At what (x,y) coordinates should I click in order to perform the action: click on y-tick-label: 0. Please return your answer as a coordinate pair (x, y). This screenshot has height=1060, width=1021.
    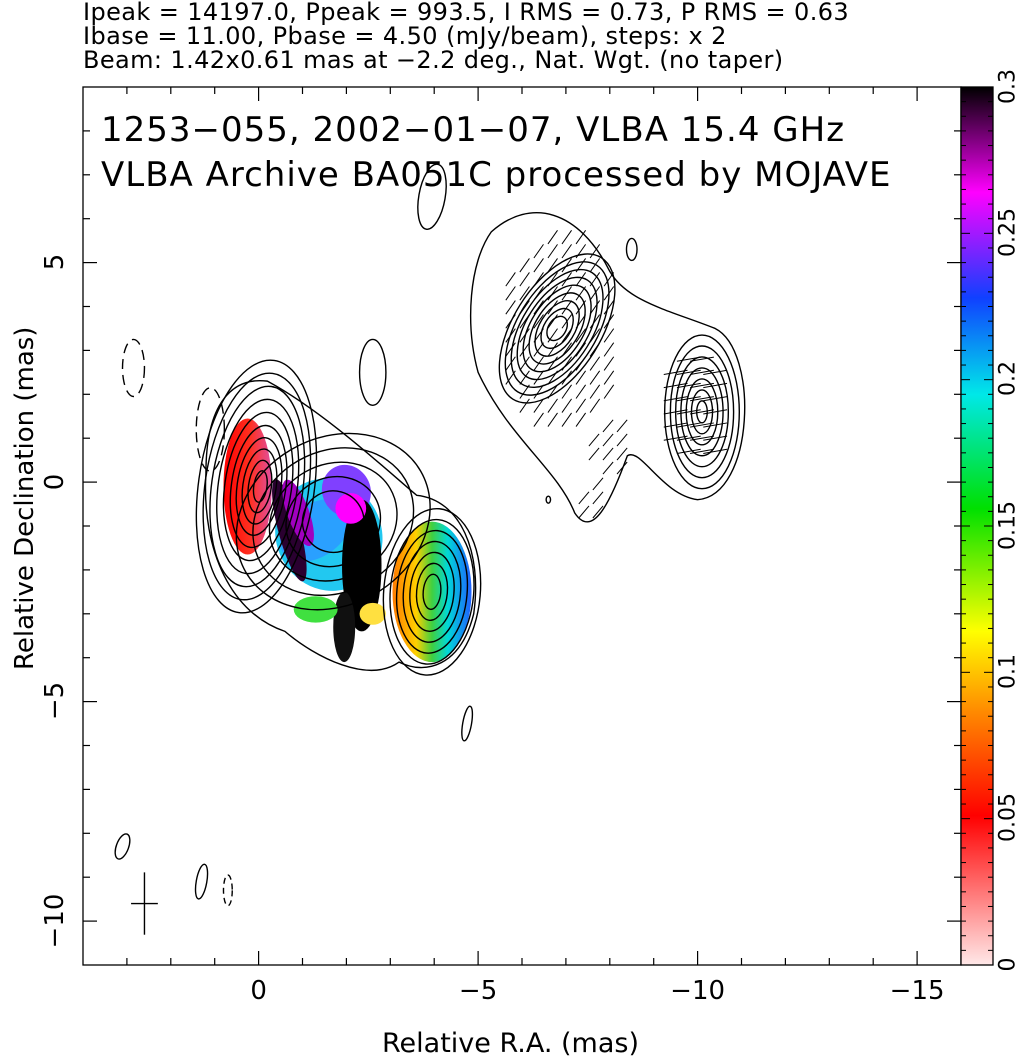
    Looking at the image, I should click on (55, 481).